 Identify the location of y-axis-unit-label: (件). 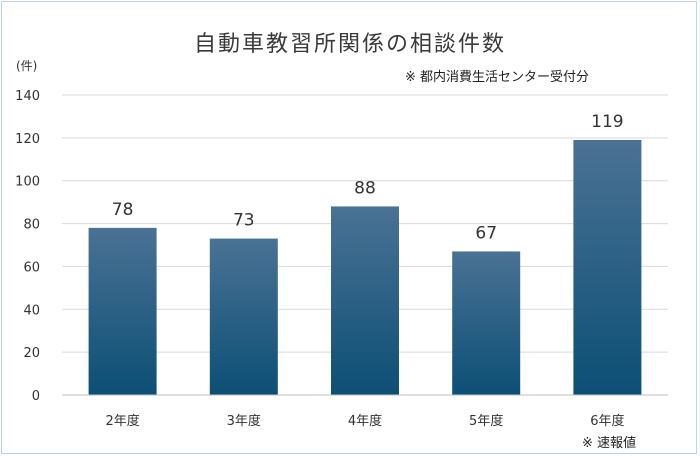
(27, 66).